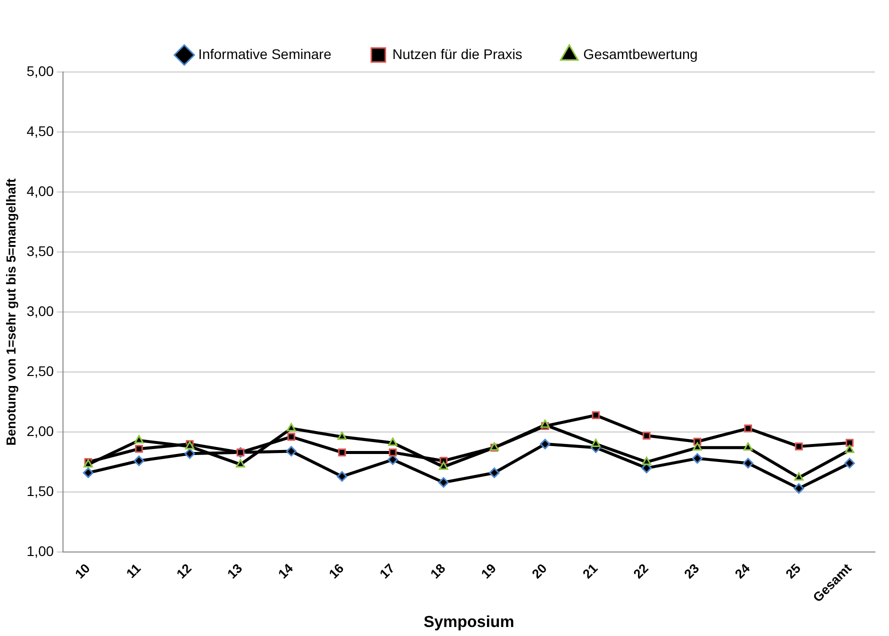  I want to click on y-tick-label: 3,00, so click(40, 310).